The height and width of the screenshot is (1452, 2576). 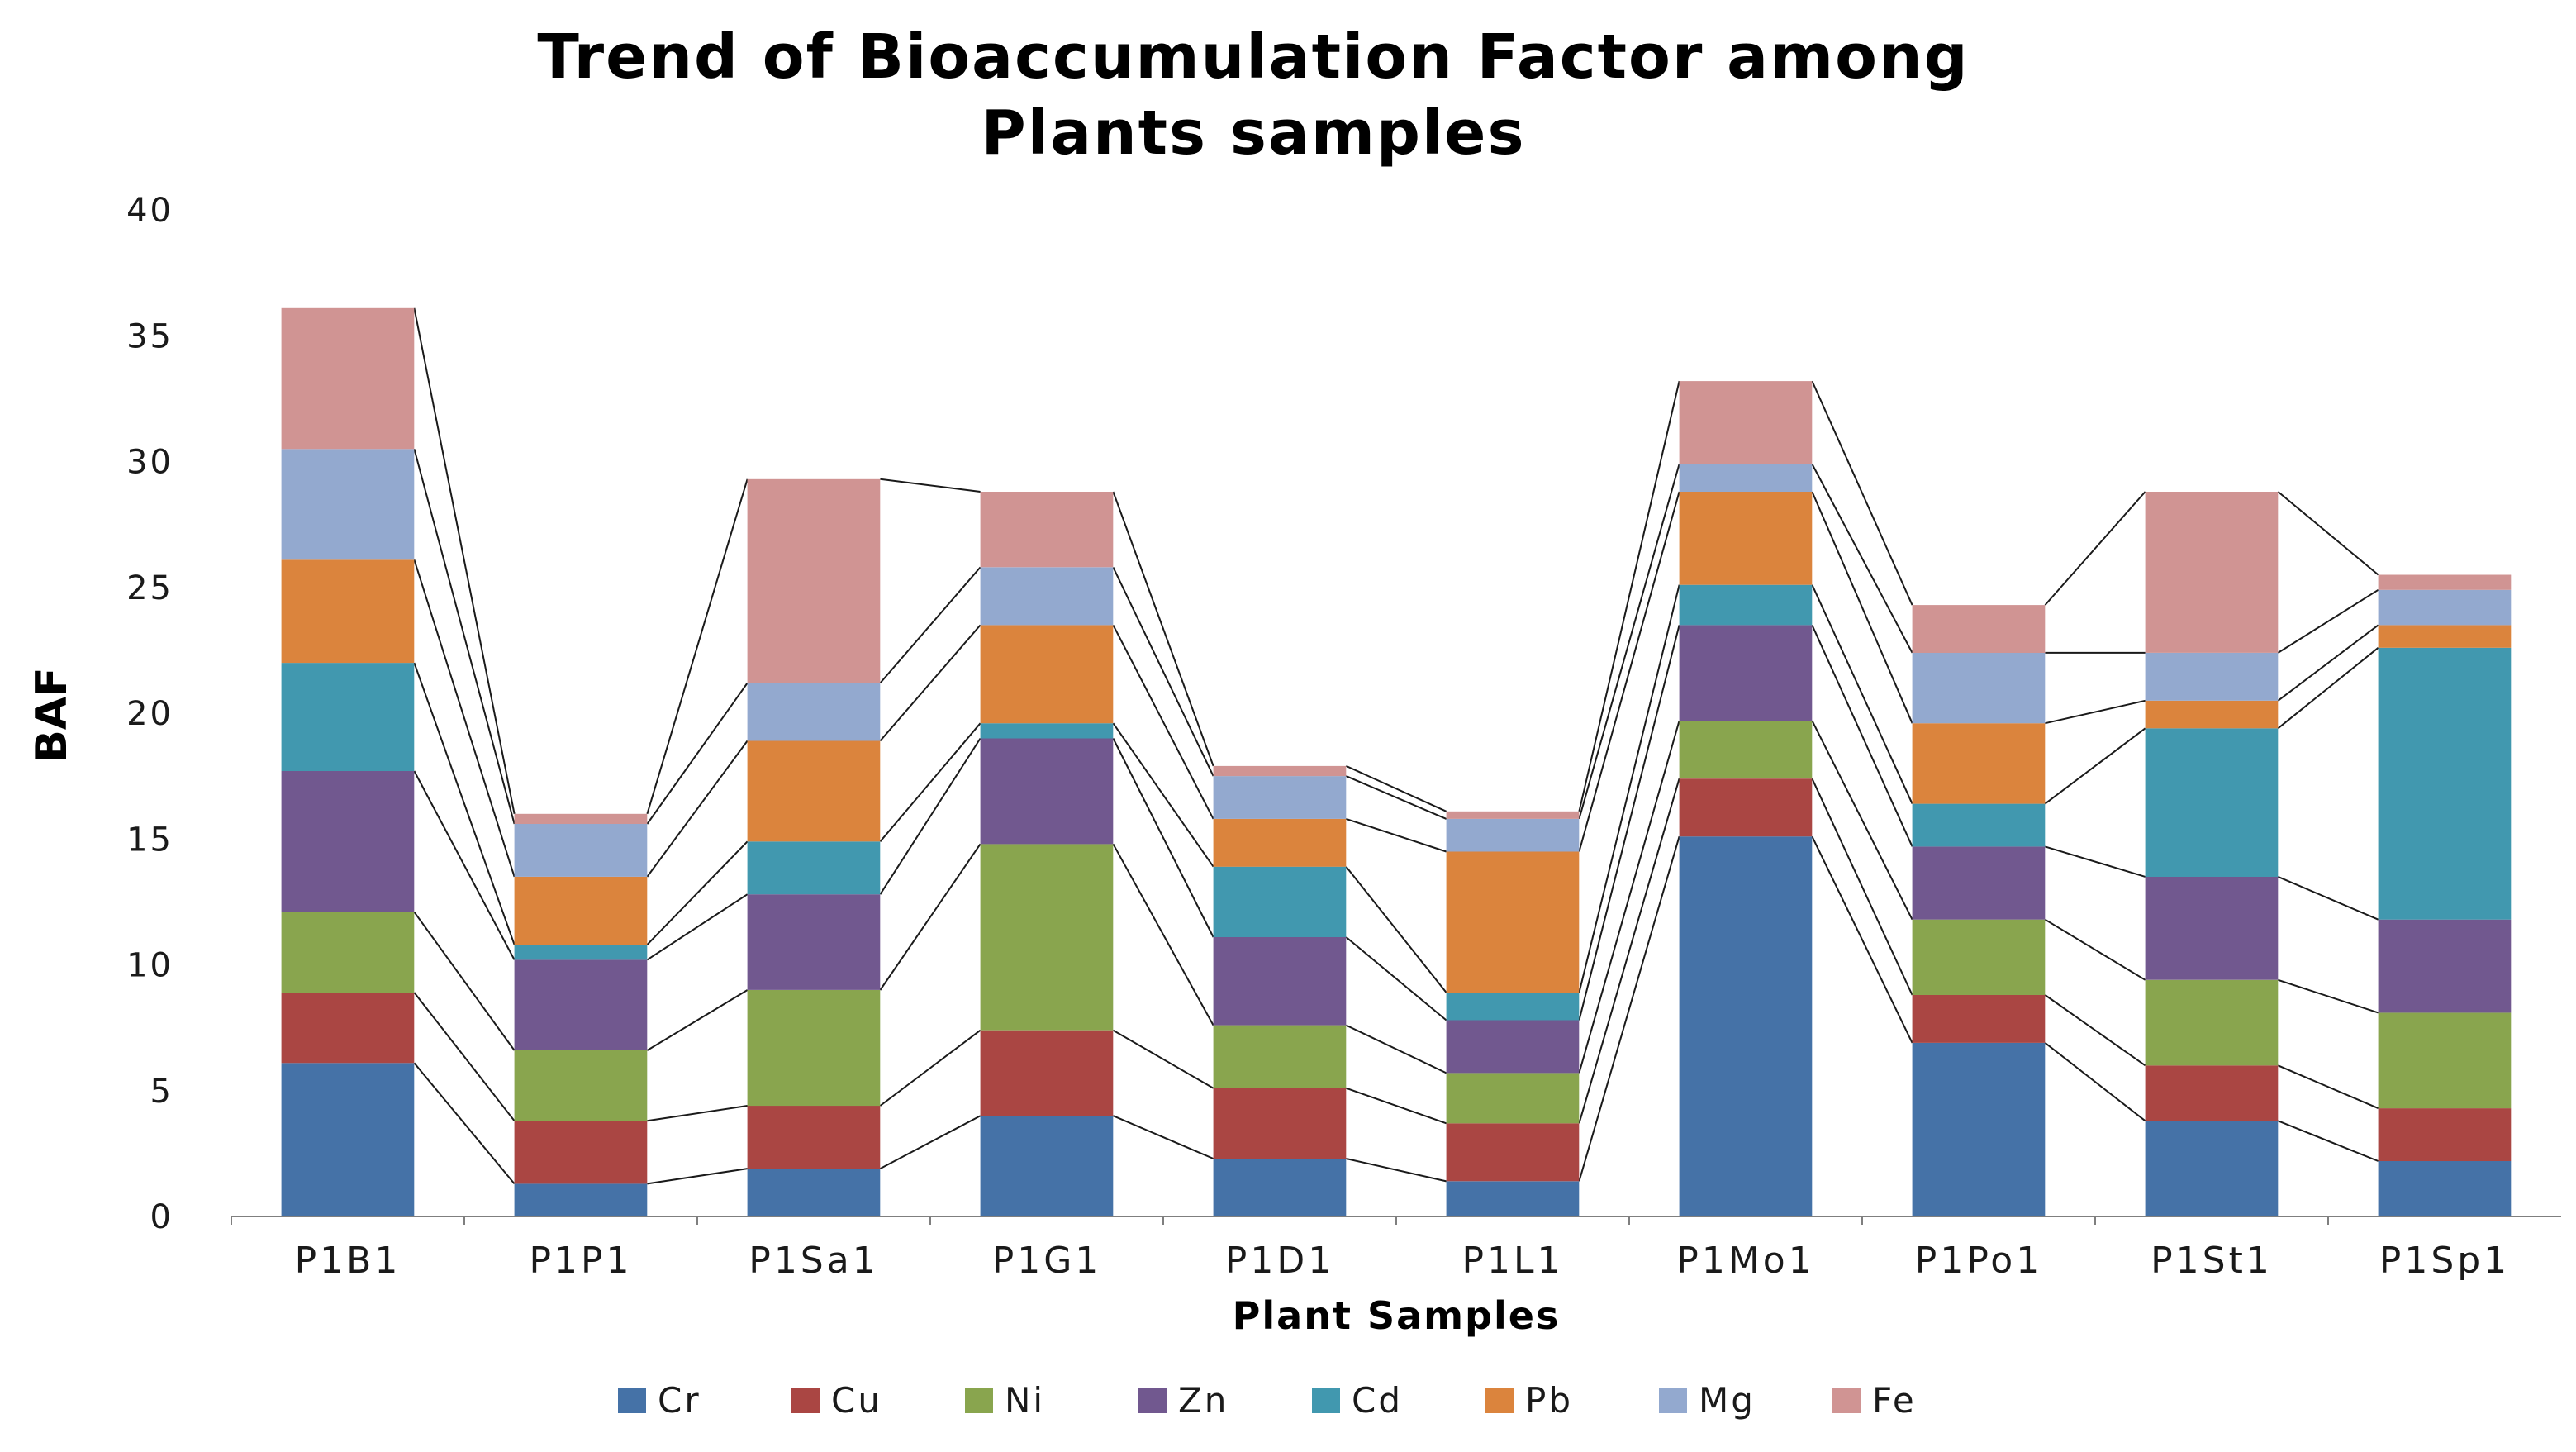 What do you see at coordinates (1746, 673) in the screenshot?
I see `bar-zn-p1mo1` at bounding box center [1746, 673].